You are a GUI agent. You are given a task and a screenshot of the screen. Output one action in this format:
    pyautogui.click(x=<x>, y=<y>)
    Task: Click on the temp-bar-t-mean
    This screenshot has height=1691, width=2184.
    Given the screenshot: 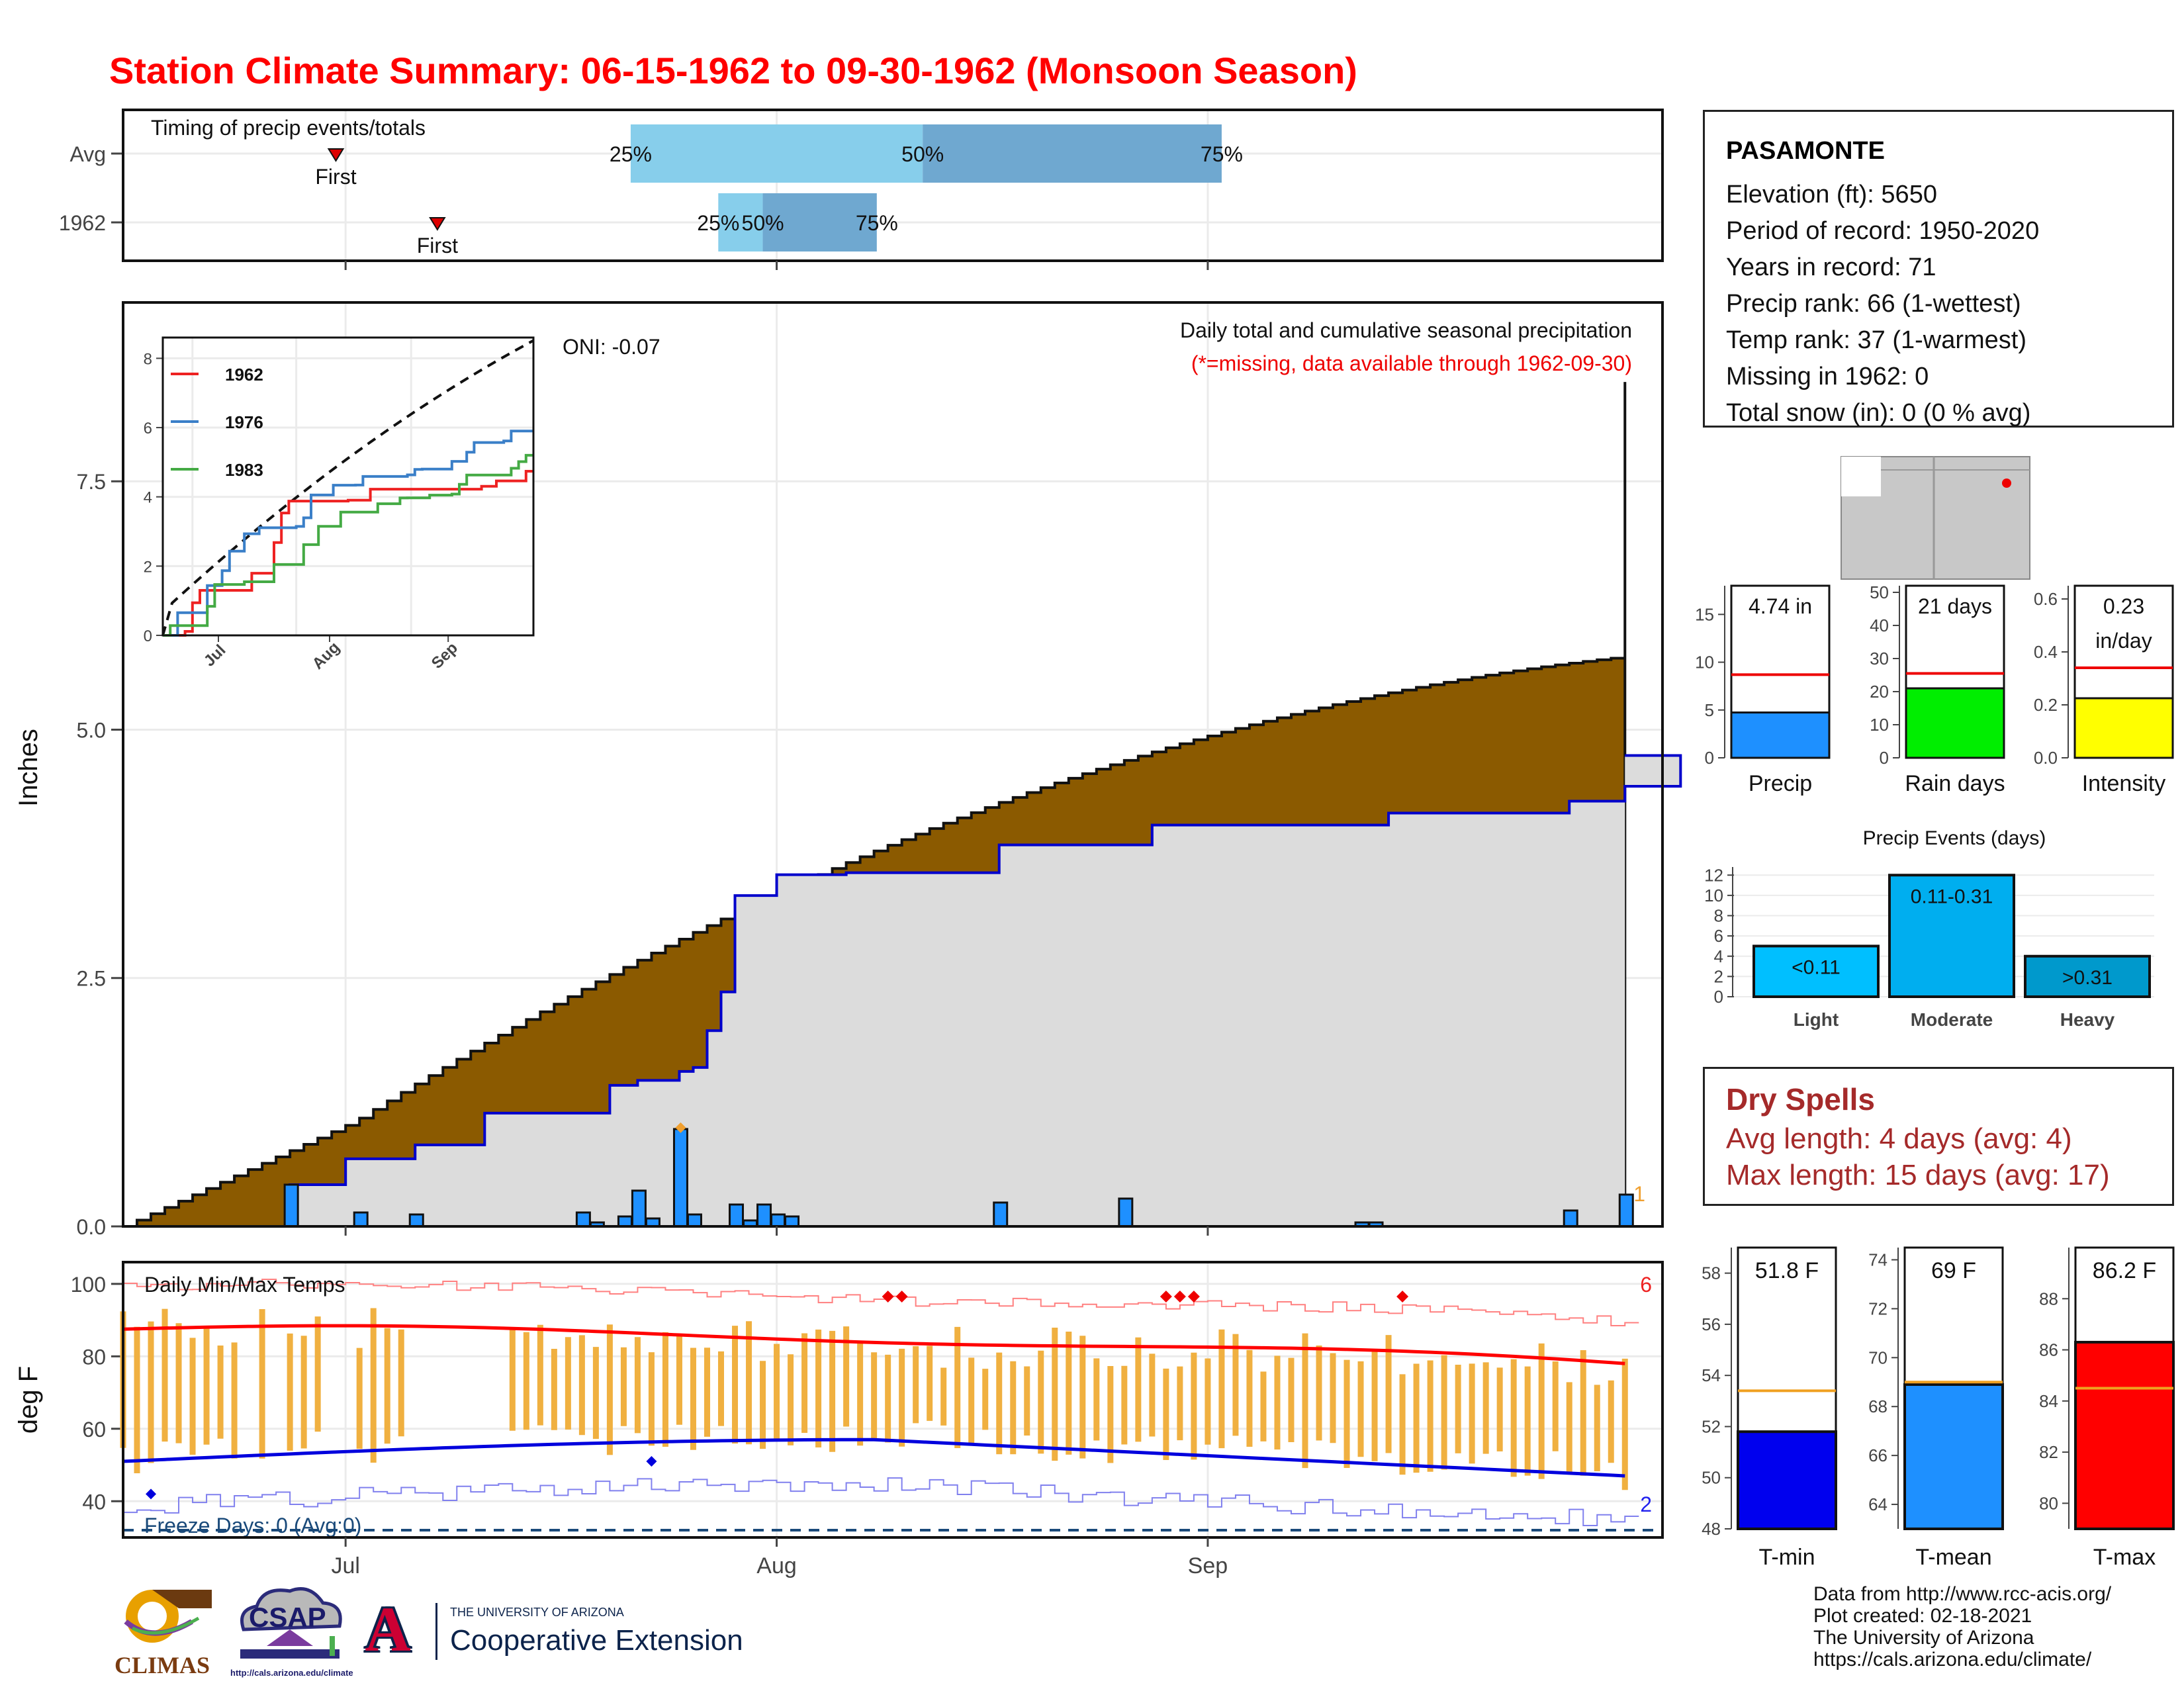 What is the action you would take?
    pyautogui.click(x=1954, y=1457)
    